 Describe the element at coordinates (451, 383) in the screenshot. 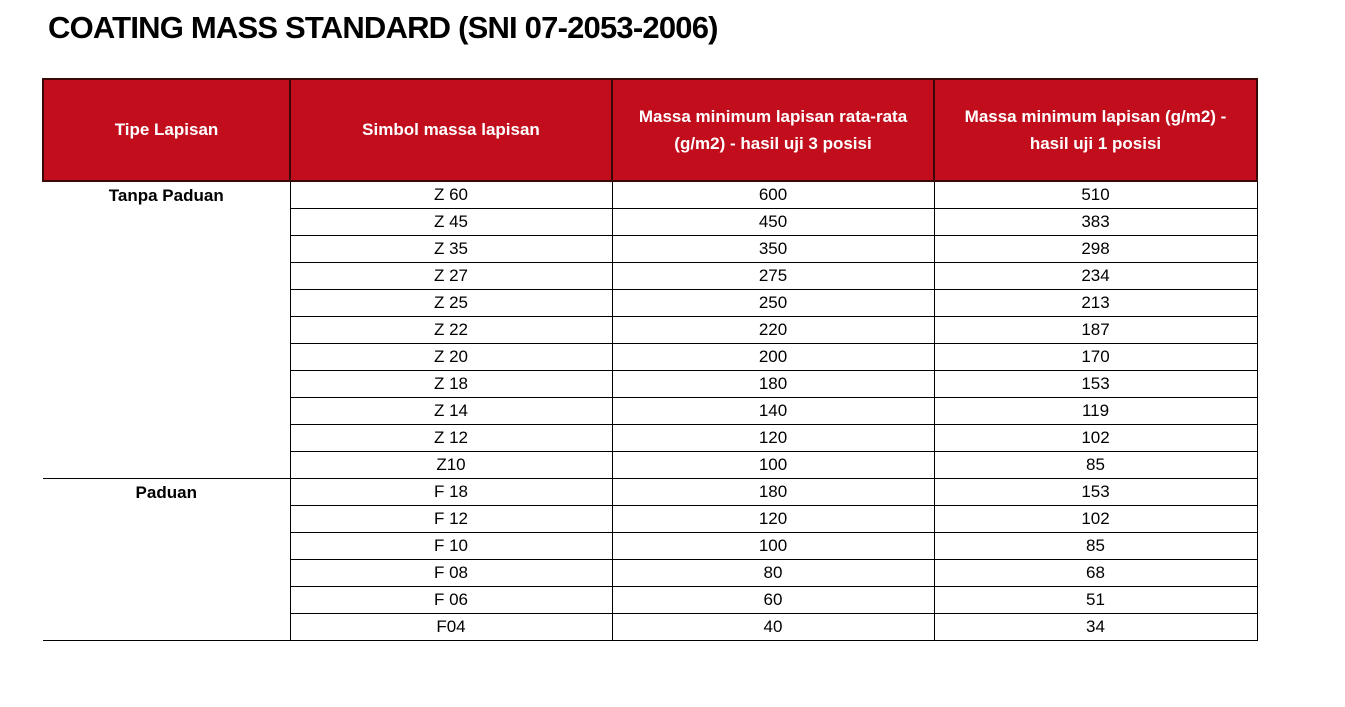

I see `cell-symbol: Z 18` at that location.